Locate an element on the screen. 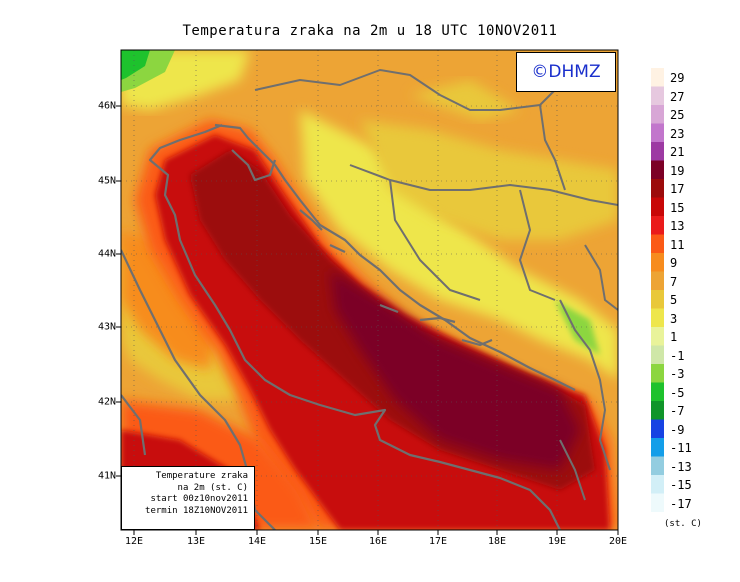 Image resolution: width=740 pixels, height=582 pixels. legend-label: 11 is located at coordinates (677, 244).